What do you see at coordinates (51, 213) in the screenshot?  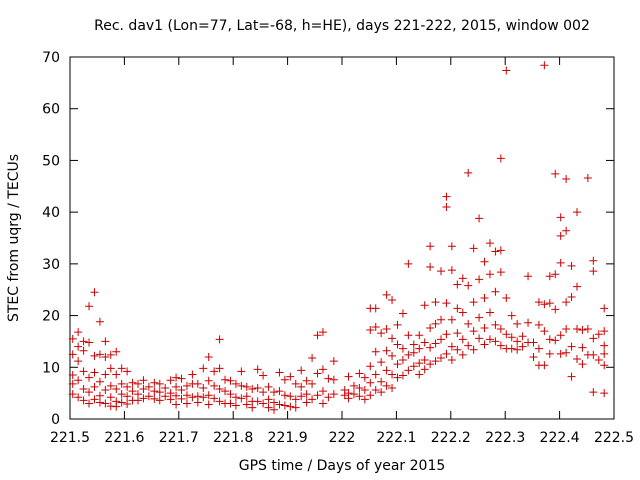 I see `y-tick-label: 40` at bounding box center [51, 213].